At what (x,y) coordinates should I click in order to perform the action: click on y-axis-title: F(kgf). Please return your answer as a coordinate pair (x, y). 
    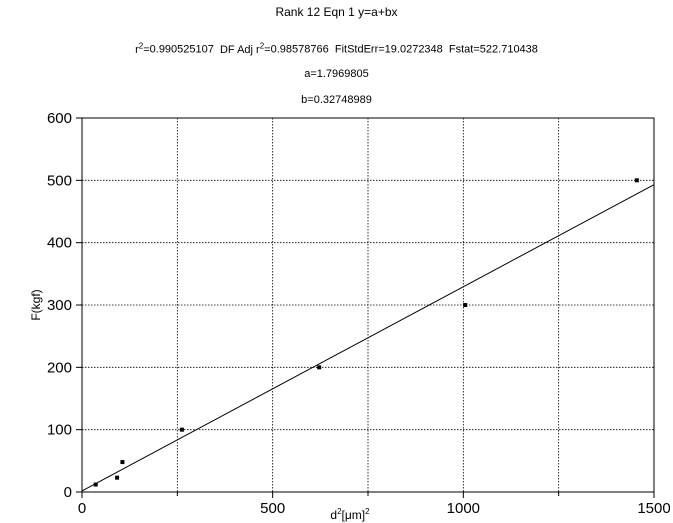
    Looking at the image, I should click on (36, 304).